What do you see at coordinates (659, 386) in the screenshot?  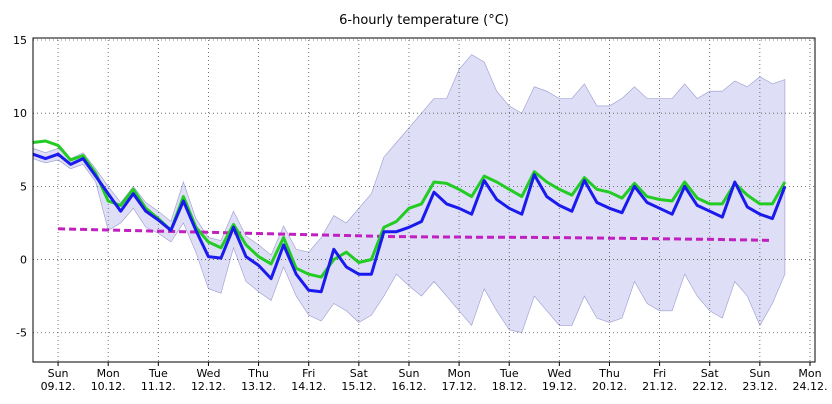 I see `x-tick-date: 21.12.` at bounding box center [659, 386].